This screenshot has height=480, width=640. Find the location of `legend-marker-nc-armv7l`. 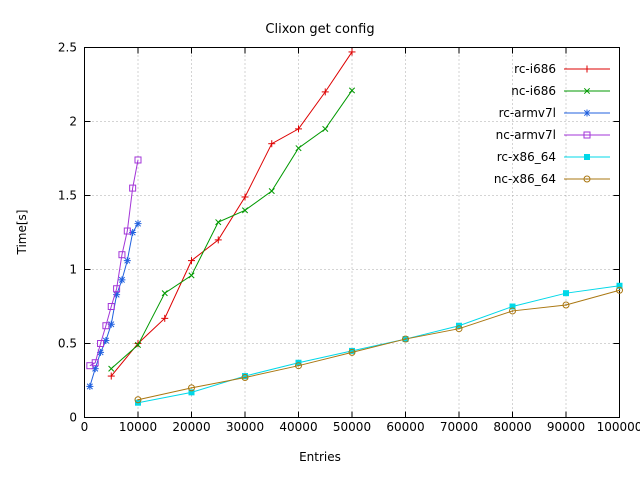

legend-marker-nc-armv7l is located at coordinates (587, 135).